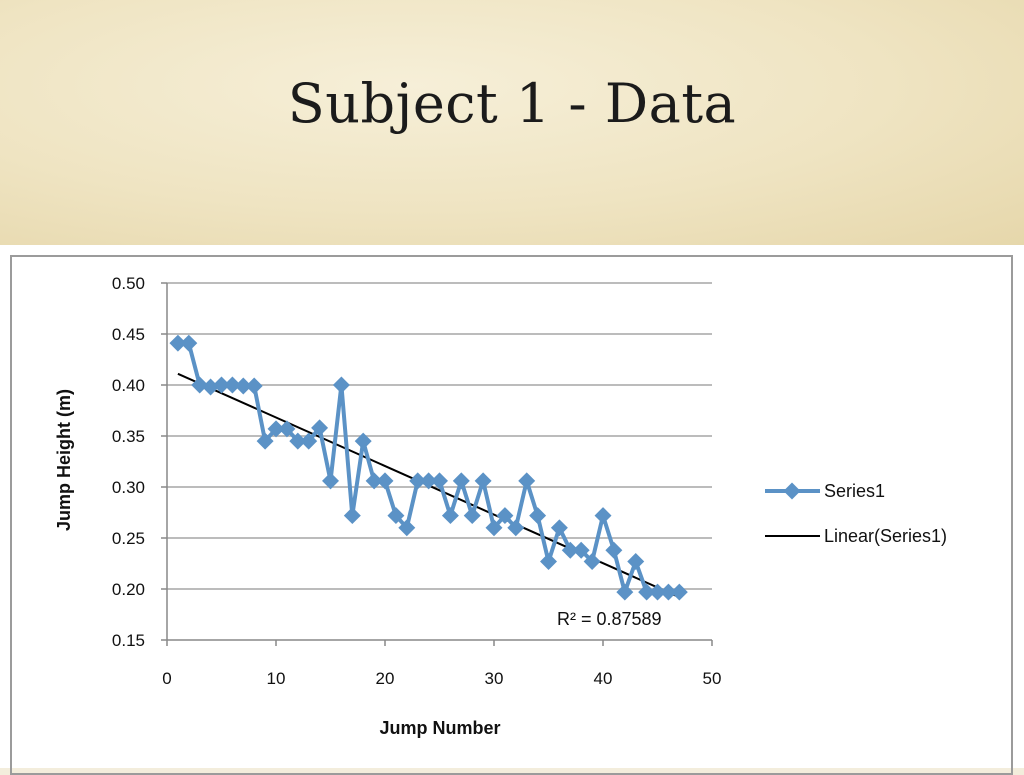 This screenshot has width=1024, height=775. Describe the element at coordinates (128, 640) in the screenshot. I see `y-tick-label: 0.15` at that location.